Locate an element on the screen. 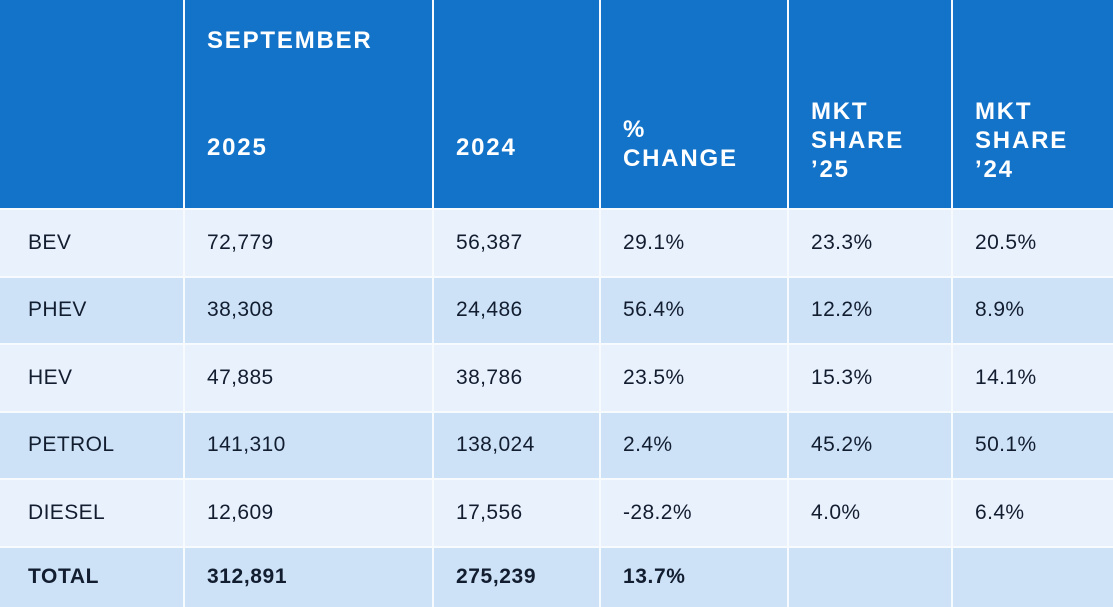  row-bev-2025: 72,779 is located at coordinates (308, 243).